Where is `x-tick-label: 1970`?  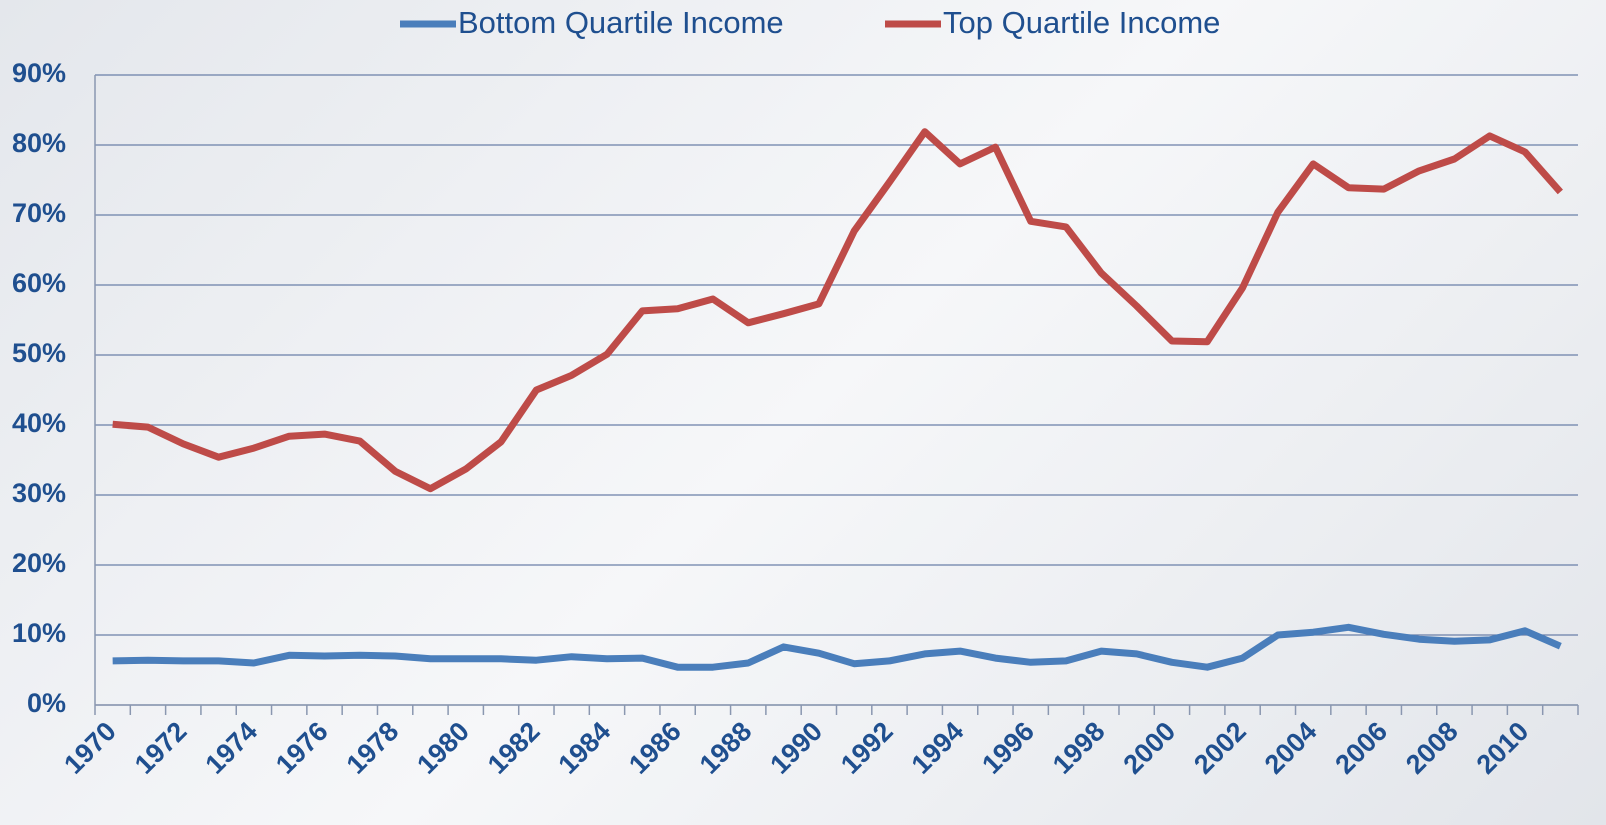 x-tick-label: 1970 is located at coordinates (90, 748).